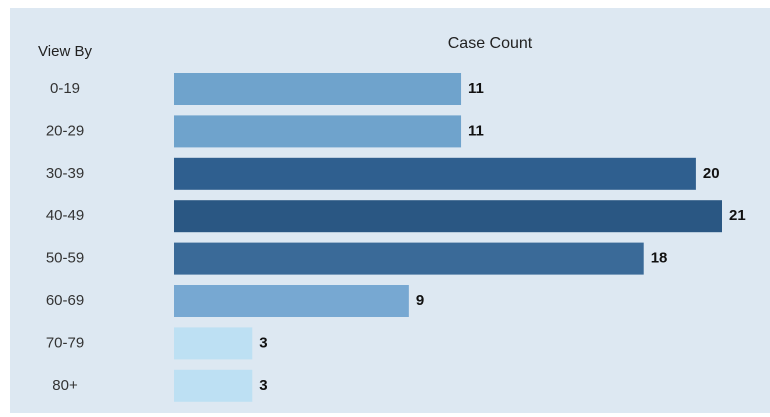 The height and width of the screenshot is (417, 770). I want to click on category-label: 30-39, so click(65, 173).